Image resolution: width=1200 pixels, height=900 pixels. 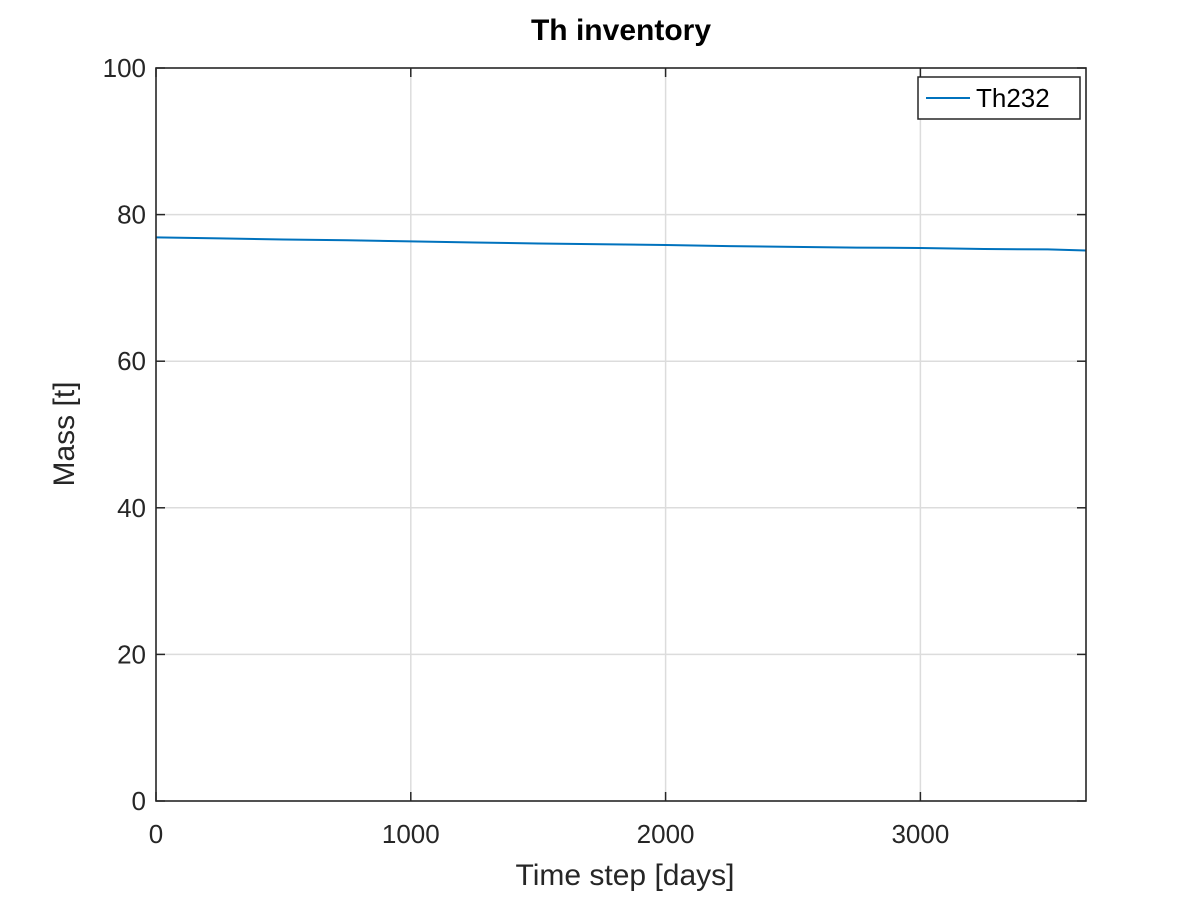 What do you see at coordinates (625, 875) in the screenshot?
I see `x-axis-label: Time step [days]` at bounding box center [625, 875].